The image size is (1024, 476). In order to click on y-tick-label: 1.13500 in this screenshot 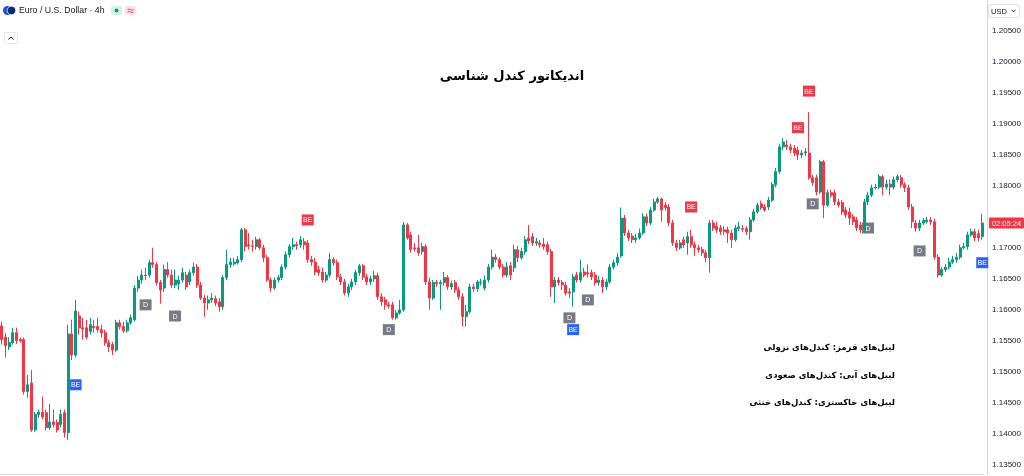, I will do `click(1007, 465)`.